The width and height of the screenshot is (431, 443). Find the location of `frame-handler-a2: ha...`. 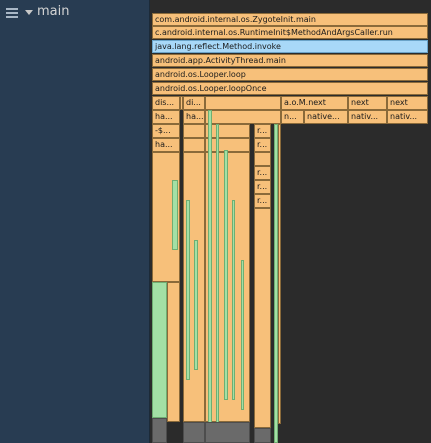

frame-handler-a2: ha... is located at coordinates (166, 145).